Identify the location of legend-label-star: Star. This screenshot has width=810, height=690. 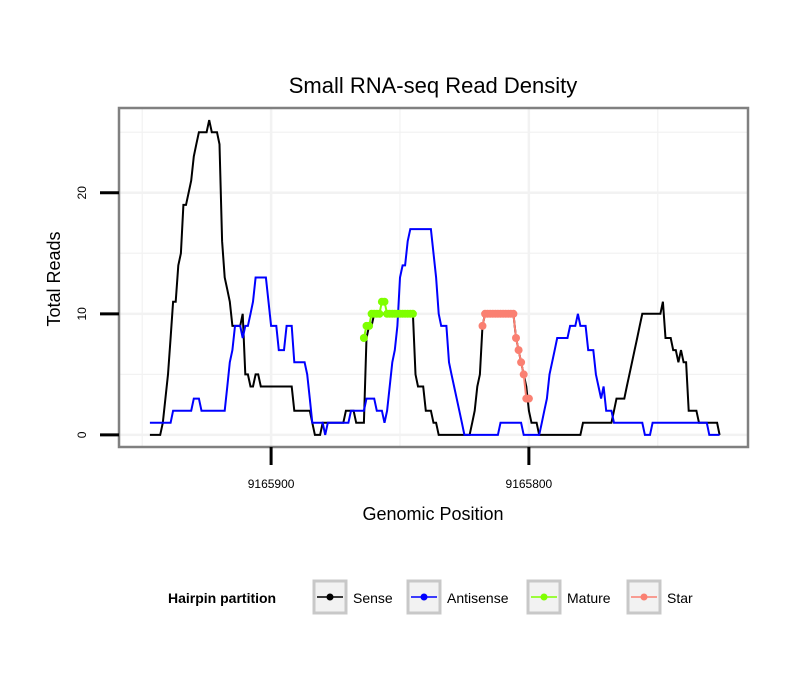
(680, 598).